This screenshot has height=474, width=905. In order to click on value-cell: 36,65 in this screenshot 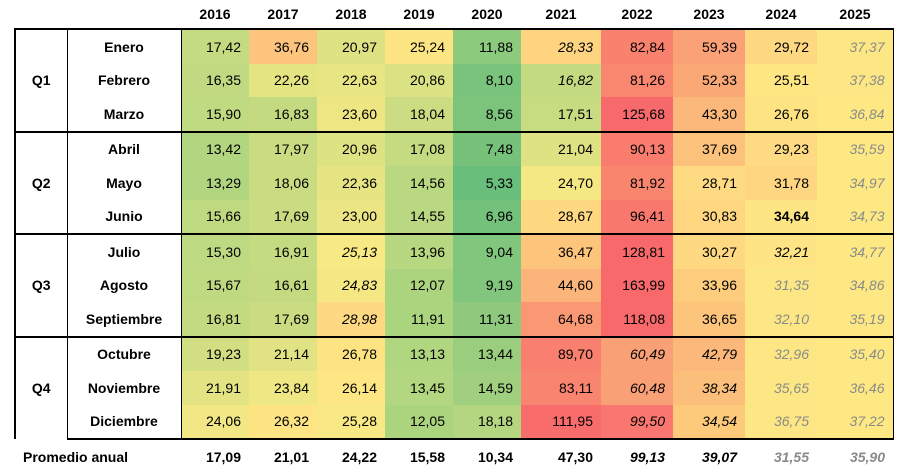, I will do `click(709, 319)`.